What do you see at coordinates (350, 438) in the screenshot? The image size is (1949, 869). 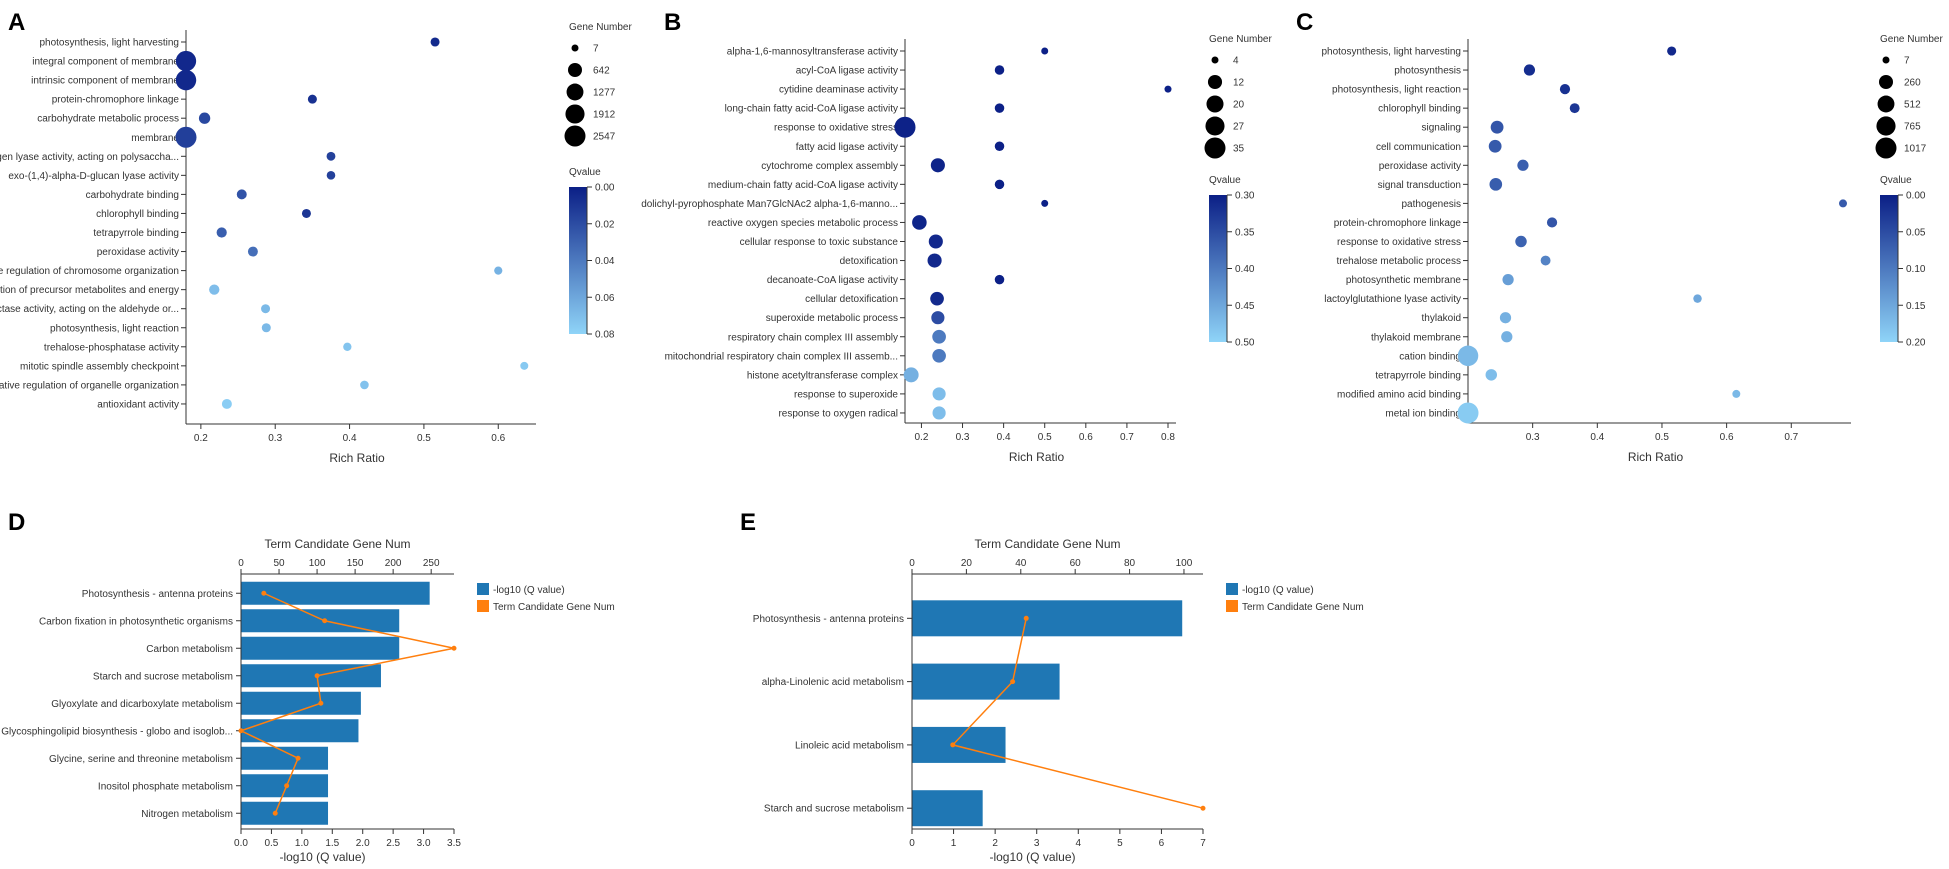 I see `panel-a-x-tick-label: 0.4` at bounding box center [350, 438].